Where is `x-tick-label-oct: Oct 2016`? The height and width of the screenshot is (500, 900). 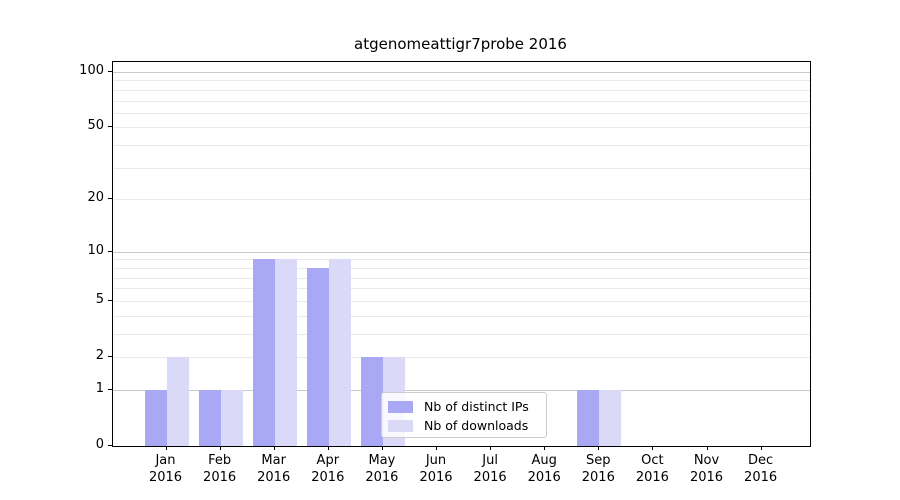 x-tick-label-oct: Oct 2016 is located at coordinates (652, 469).